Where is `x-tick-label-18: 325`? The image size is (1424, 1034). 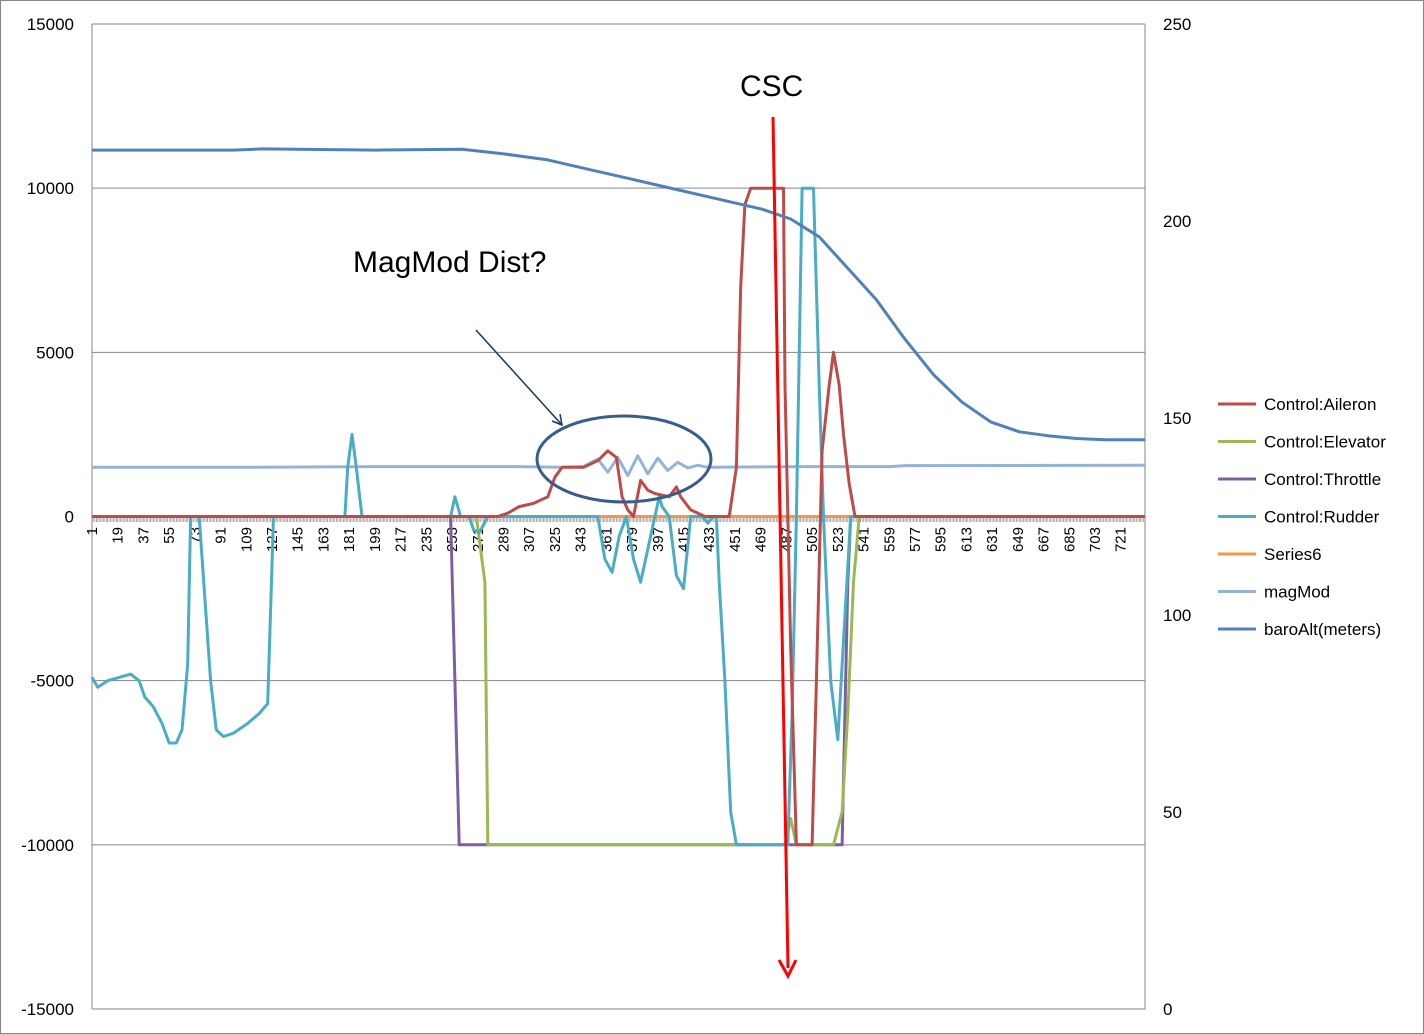
x-tick-label-18: 325 is located at coordinates (555, 539).